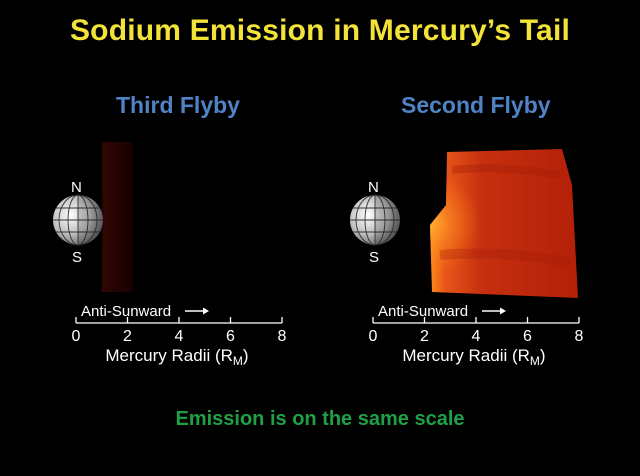 The height and width of the screenshot is (476, 640). I want to click on footer-note: Emission is on the same scale, so click(320, 419).